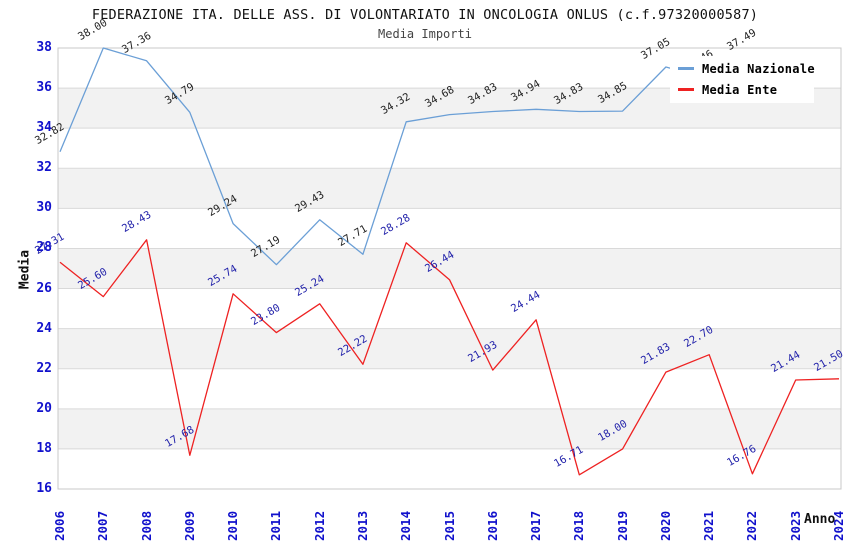  What do you see at coordinates (536, 525) in the screenshot?
I see `x-tick-label: 2017` at bounding box center [536, 525].